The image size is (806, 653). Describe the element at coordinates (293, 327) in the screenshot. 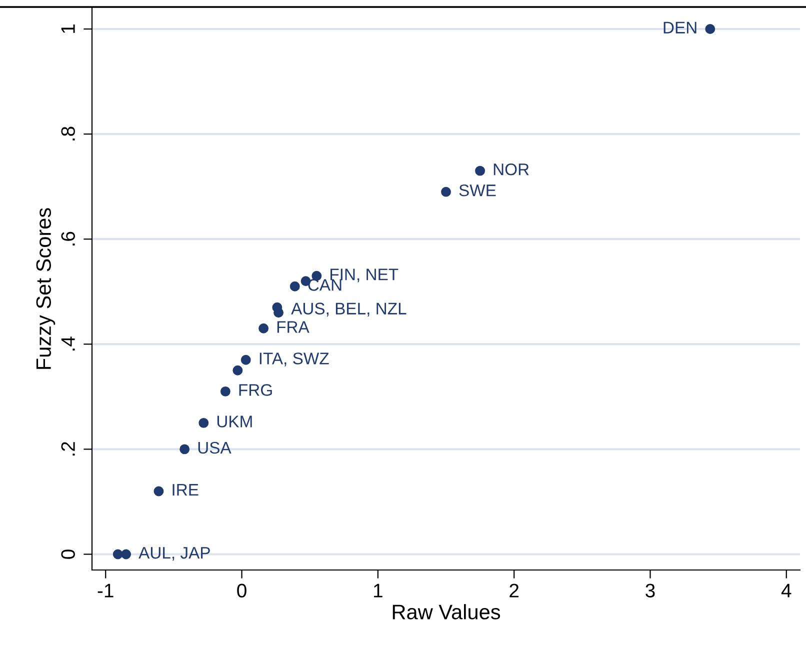

I see `annotation: FRA` at that location.